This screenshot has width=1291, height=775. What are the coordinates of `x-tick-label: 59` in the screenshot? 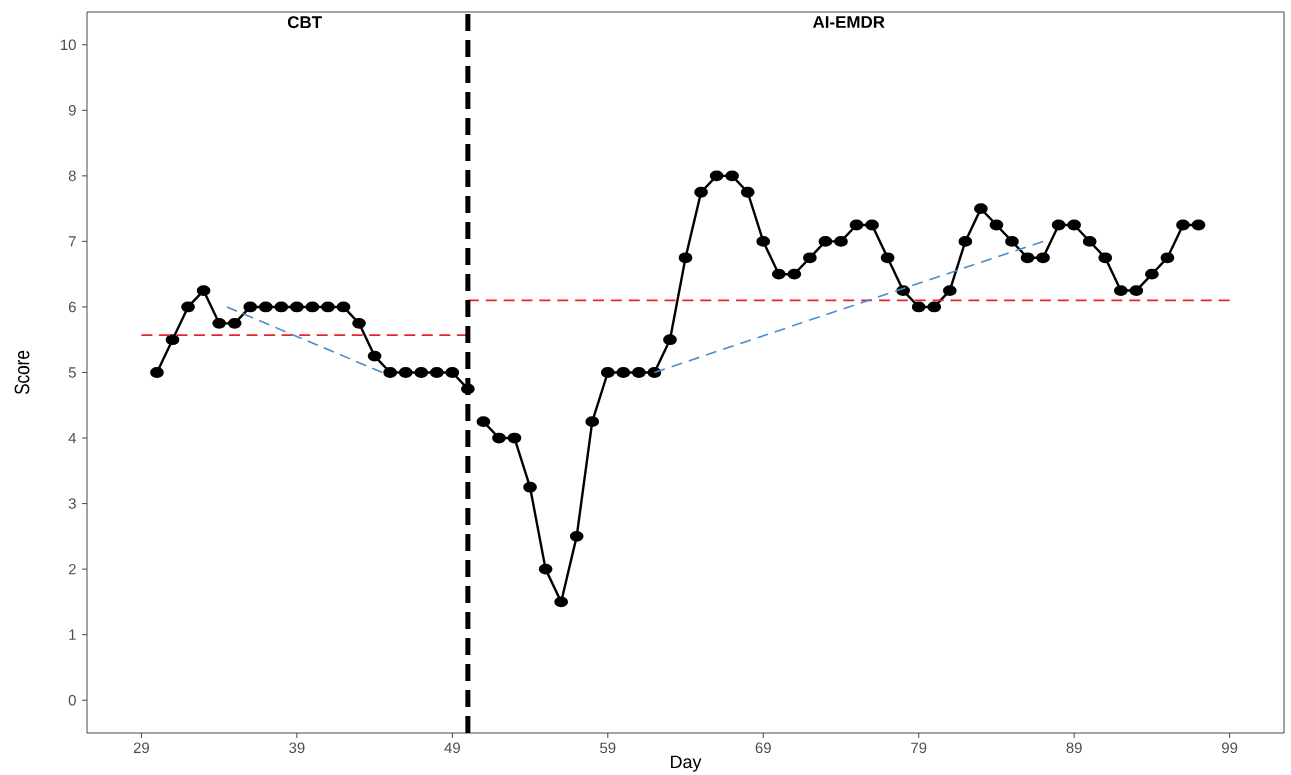 It's located at (608, 748).